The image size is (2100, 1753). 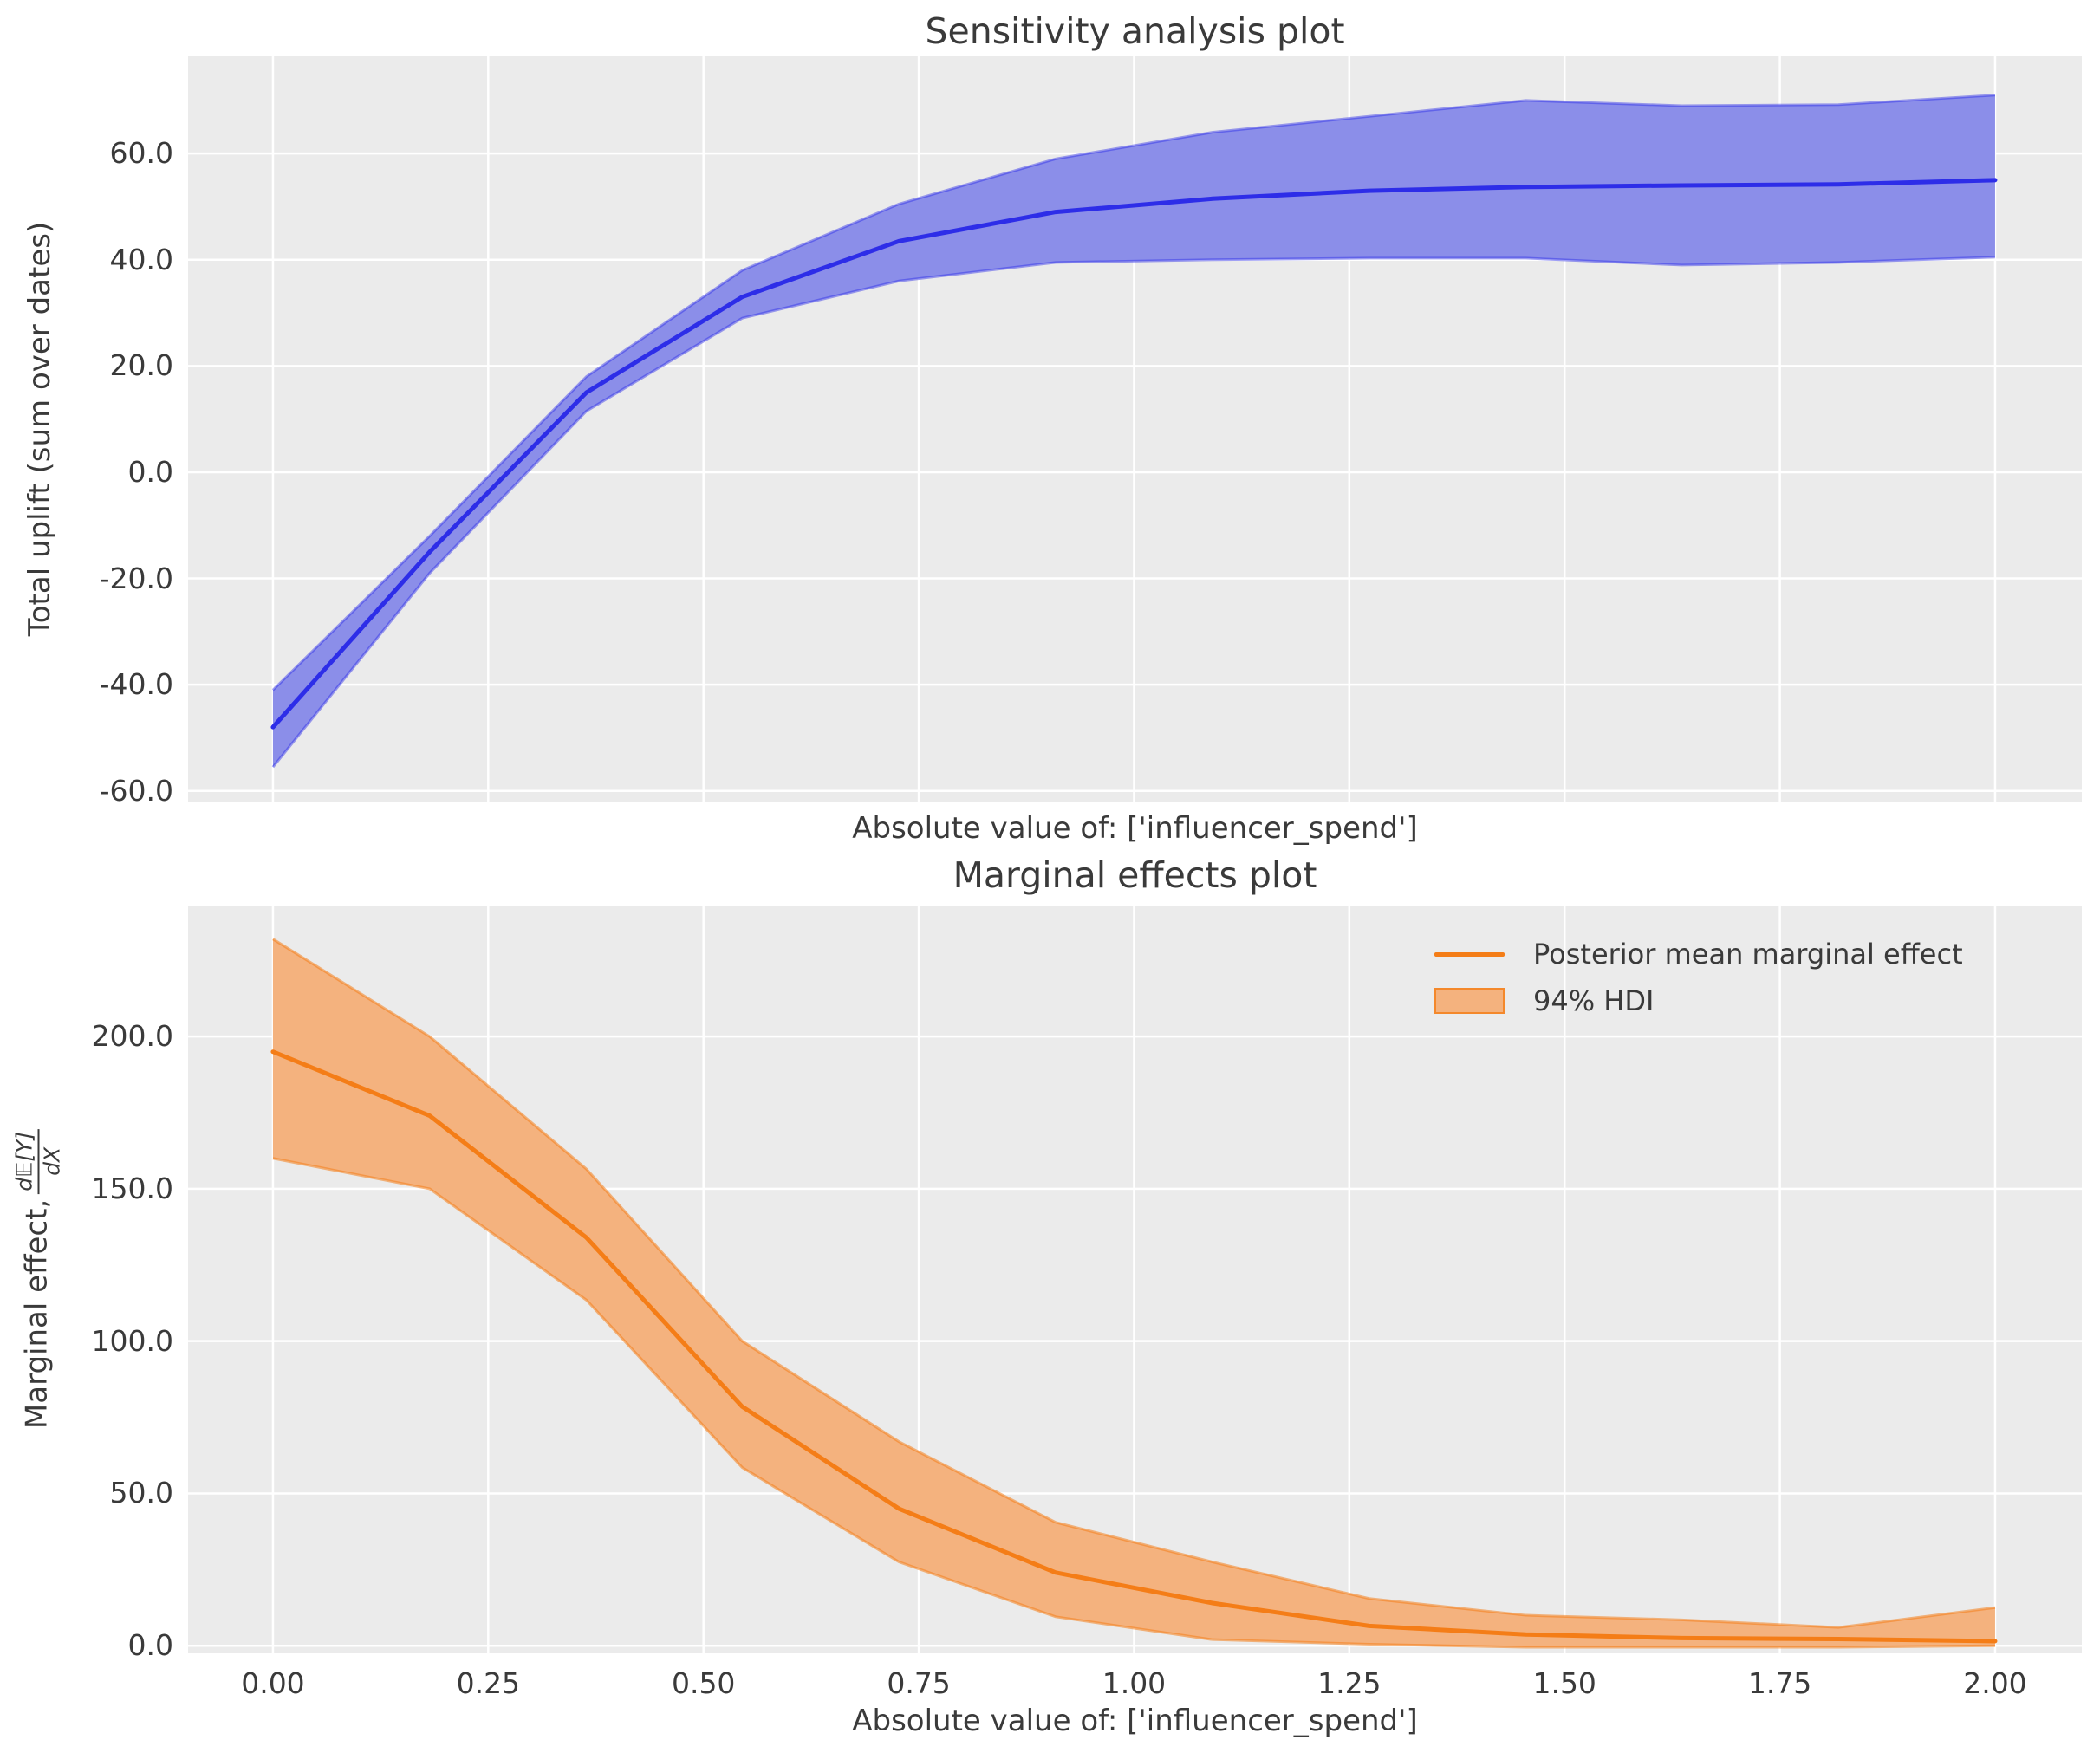 What do you see at coordinates (273, 1683) in the screenshot?
I see `x-tick-label: 0.00` at bounding box center [273, 1683].